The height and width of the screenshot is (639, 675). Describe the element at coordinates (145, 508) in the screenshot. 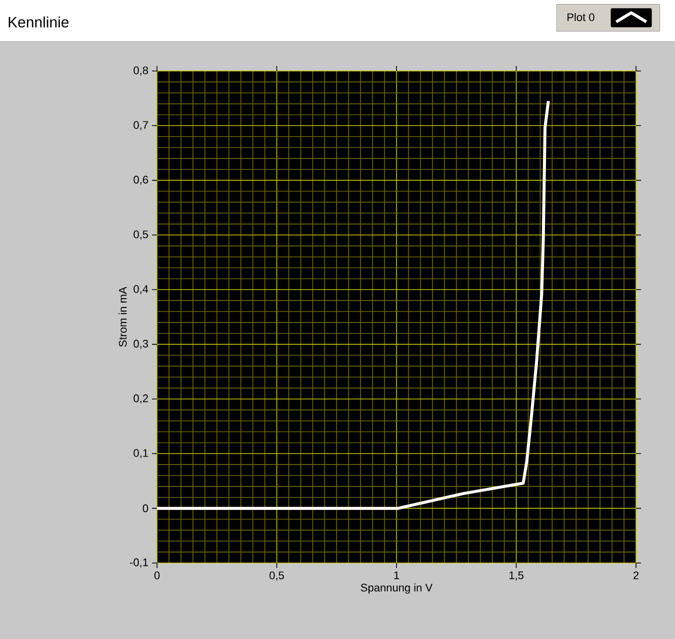

I see `y-tick-label: 0` at that location.